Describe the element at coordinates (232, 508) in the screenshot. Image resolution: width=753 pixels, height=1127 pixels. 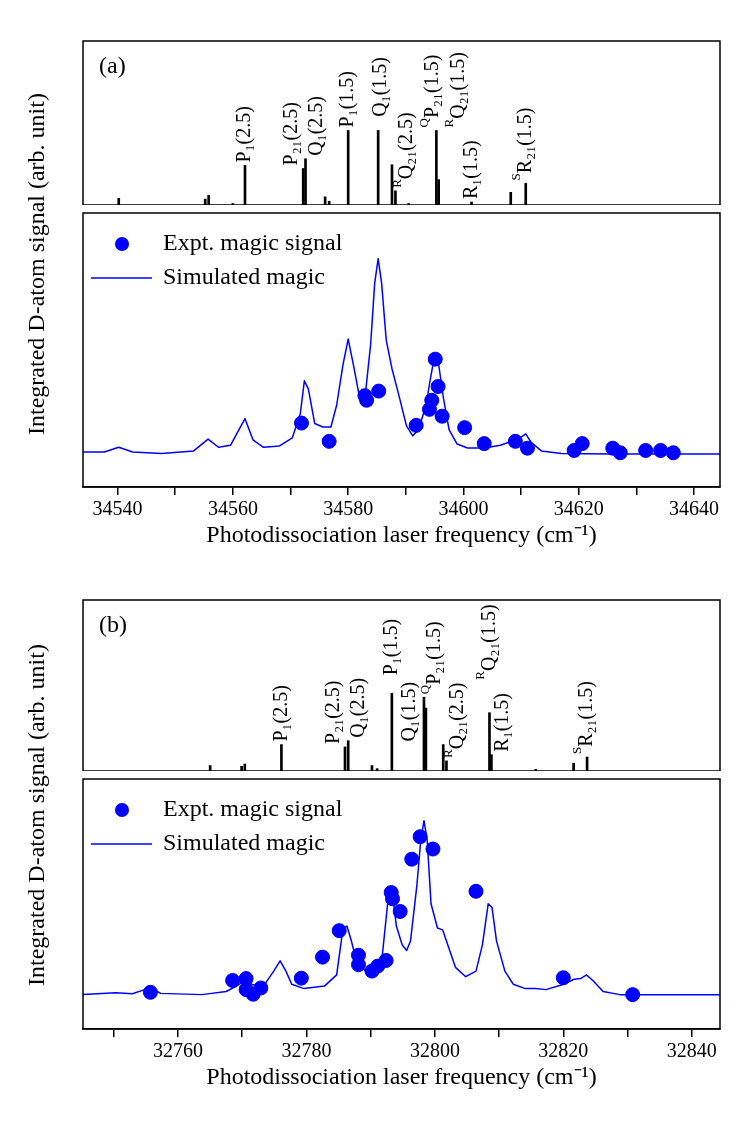
I see `x-tick-label: 34560` at that location.